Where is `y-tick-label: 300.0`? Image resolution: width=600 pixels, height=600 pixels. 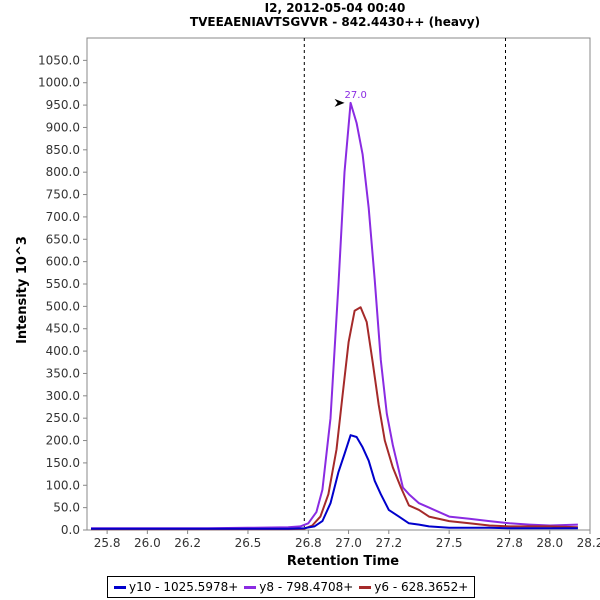
y-tick-label: 300.0 is located at coordinates (63, 396).